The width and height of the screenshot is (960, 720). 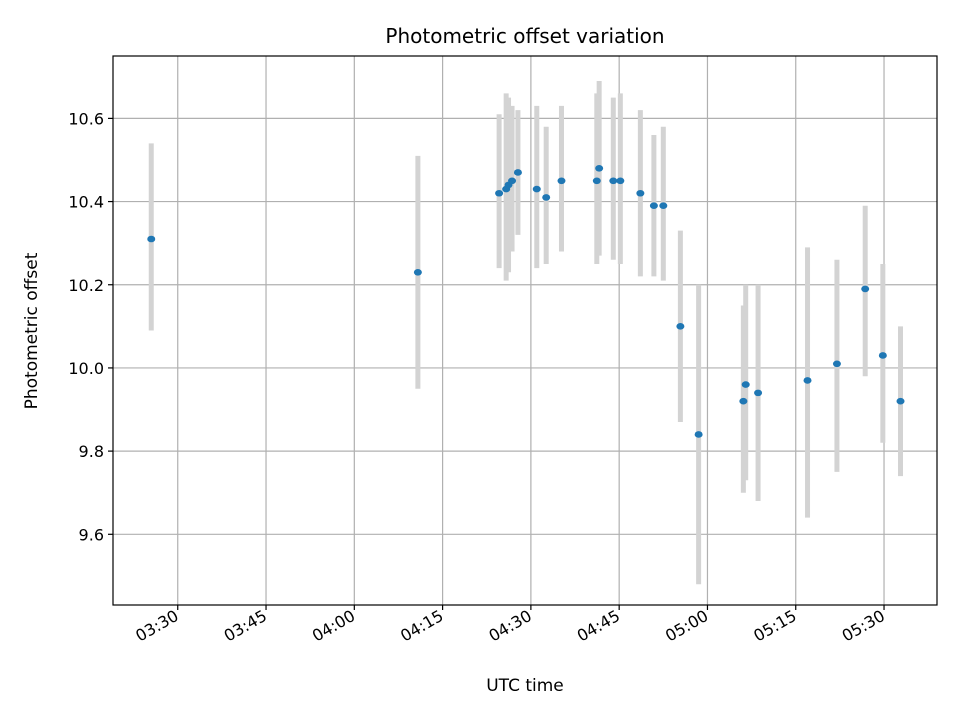 What do you see at coordinates (91, 534) in the screenshot?
I see `y-tick-label: 9.6` at bounding box center [91, 534].